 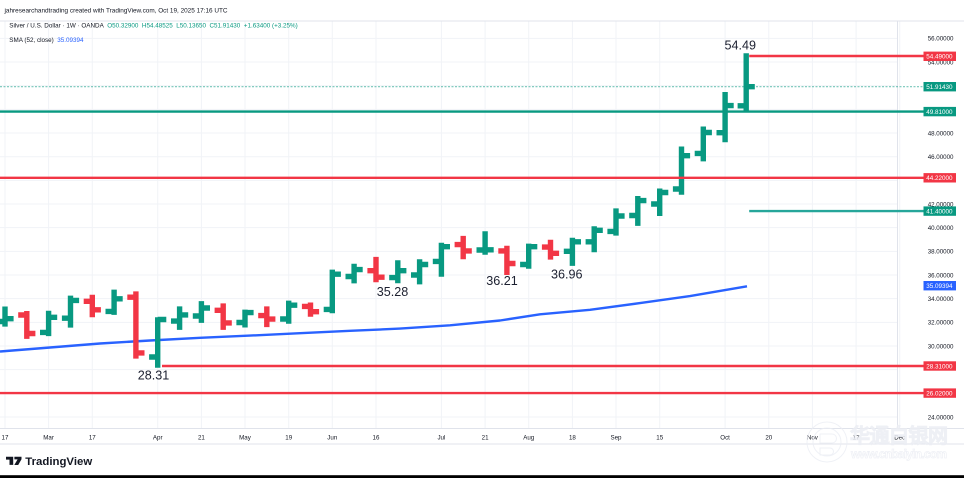 I want to click on svg-text: 54.49, so click(x=740, y=45).